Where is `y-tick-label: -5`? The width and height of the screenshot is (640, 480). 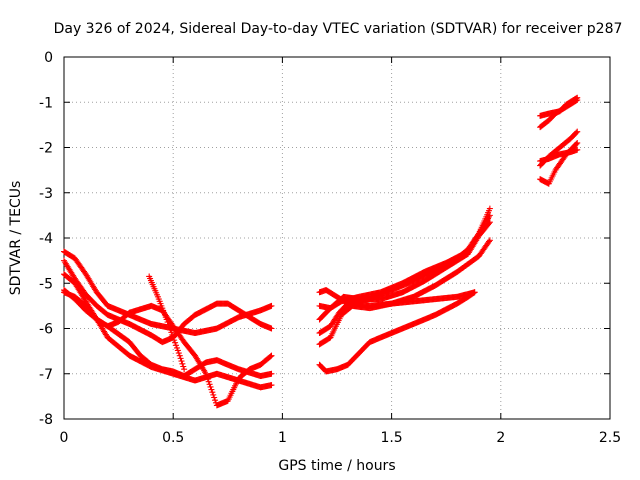 y-tick-label: -5 is located at coordinates (46, 284).